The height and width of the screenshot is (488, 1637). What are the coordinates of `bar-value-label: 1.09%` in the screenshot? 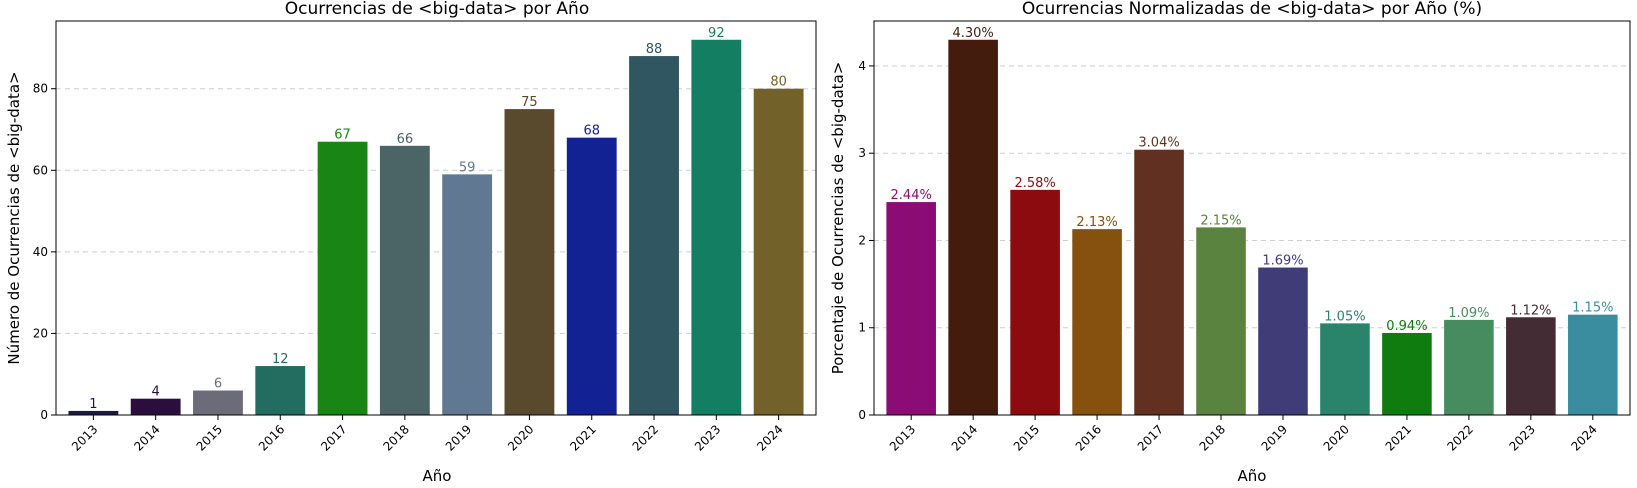 It's located at (1468, 313).